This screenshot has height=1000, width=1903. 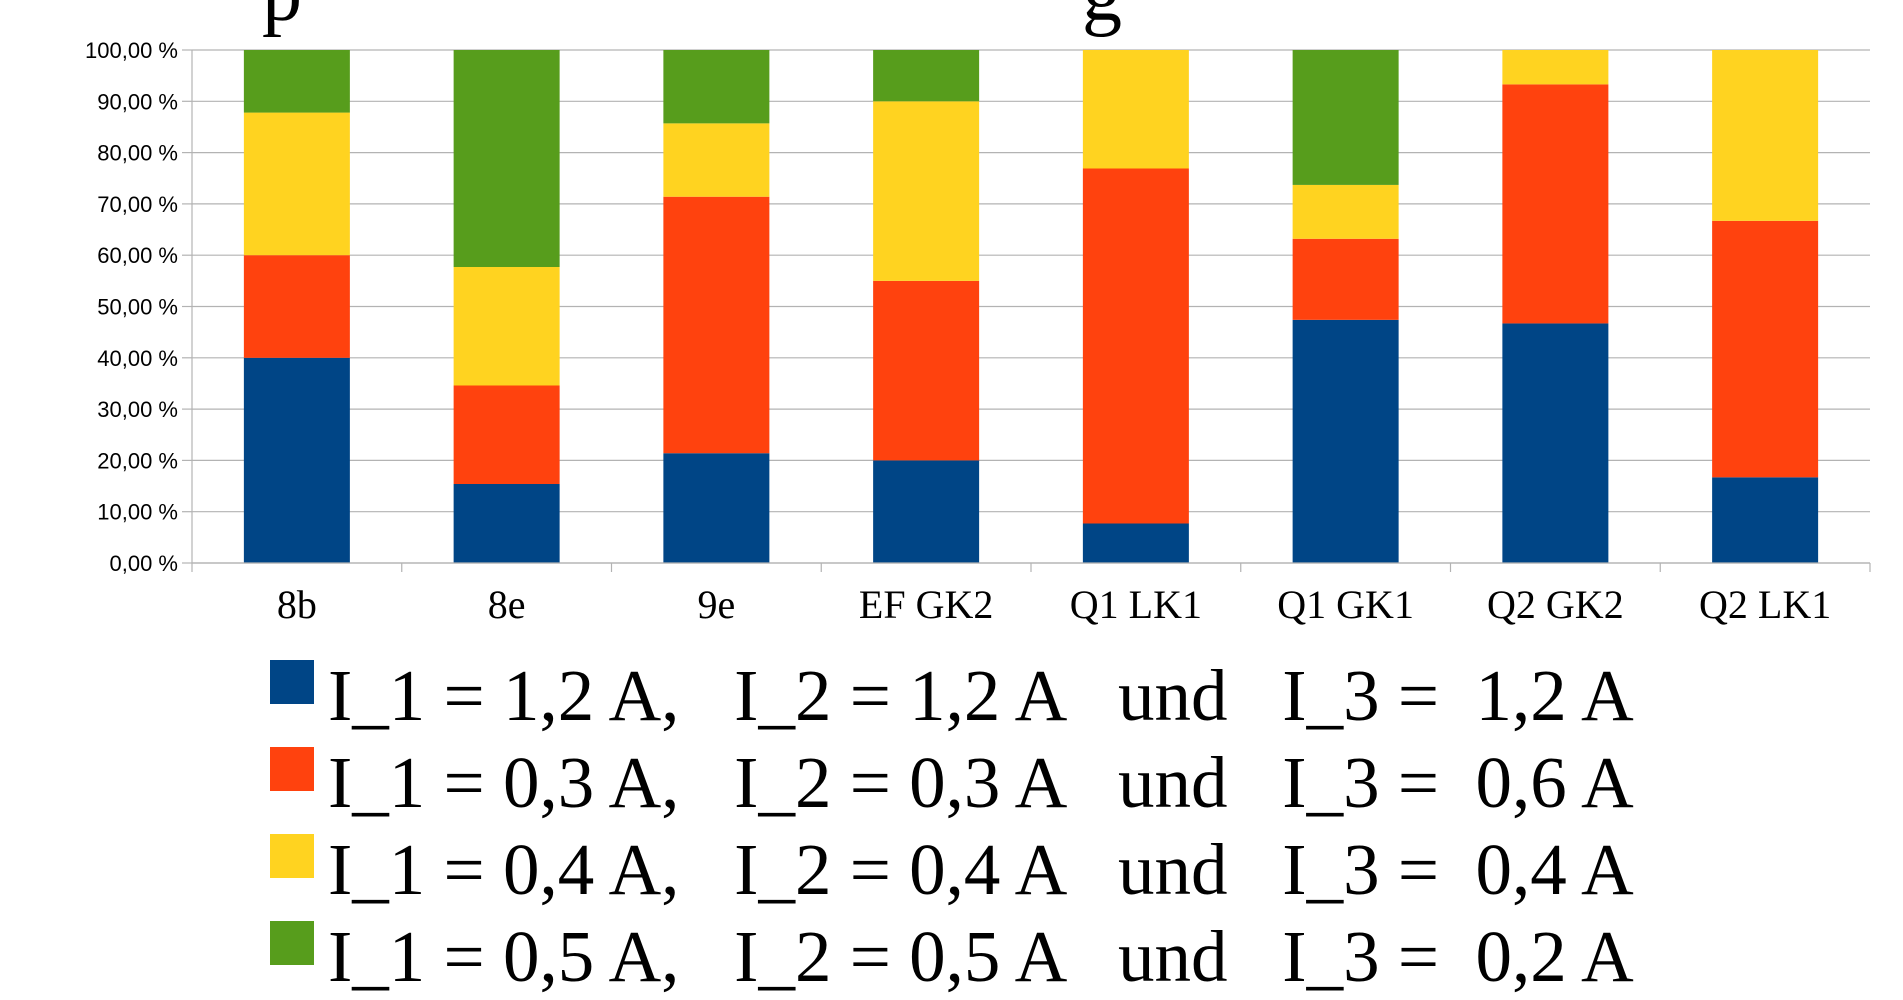 I want to click on x-axis-tick-labels: 8b 8e 9e EF GK2 Q1 LK1 Q1 GK1 Q2 GK2 Q2 LK1, so click(x=1054, y=604).